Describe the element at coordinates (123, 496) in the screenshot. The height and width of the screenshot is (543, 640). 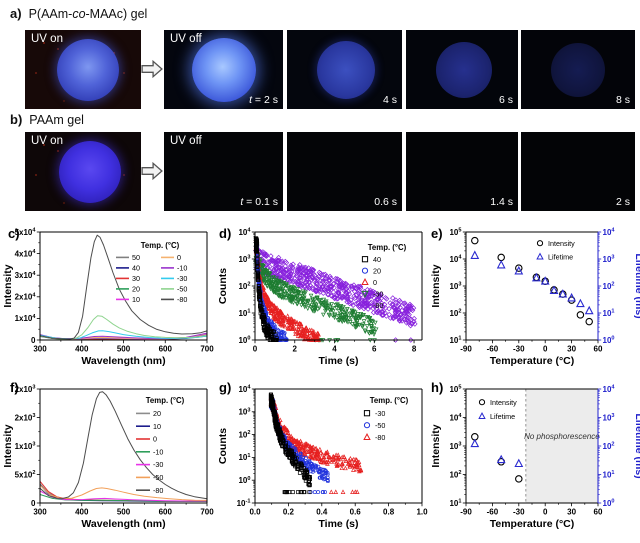
I see `series-f--30` at that location.